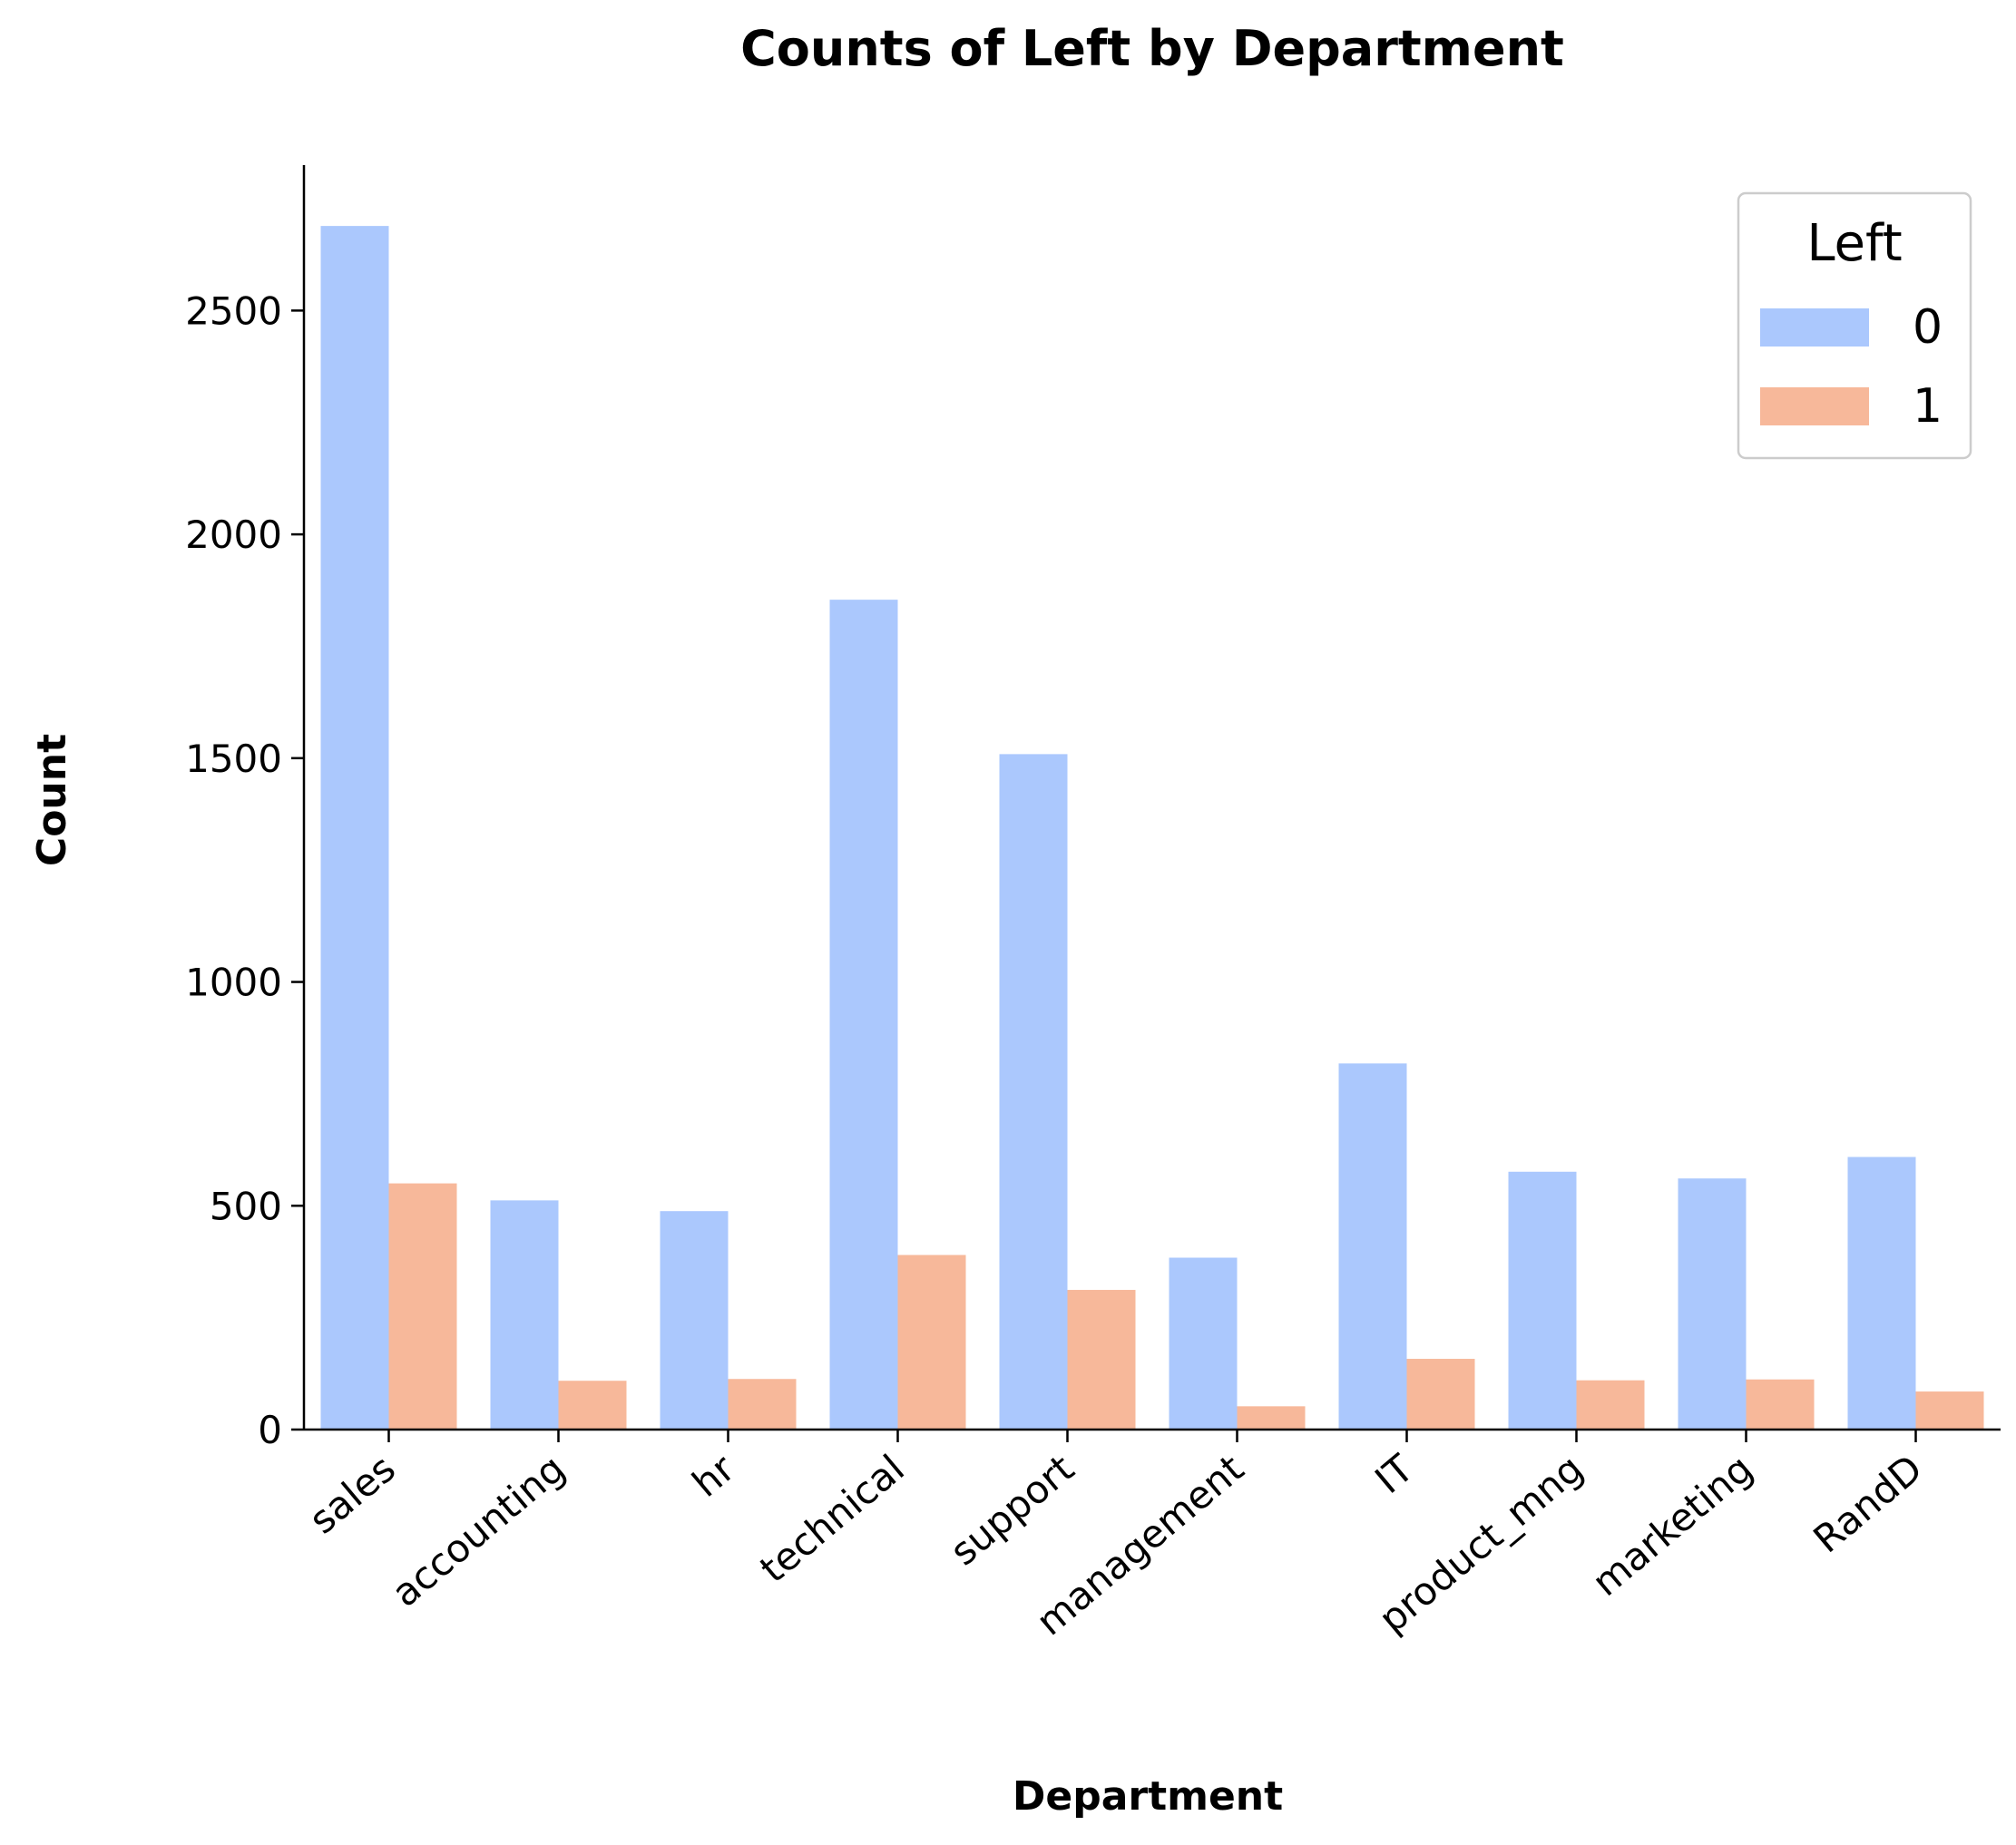 The height and width of the screenshot is (1845, 2016). What do you see at coordinates (52, 800) in the screenshot?
I see `y-axis-label: Count` at bounding box center [52, 800].